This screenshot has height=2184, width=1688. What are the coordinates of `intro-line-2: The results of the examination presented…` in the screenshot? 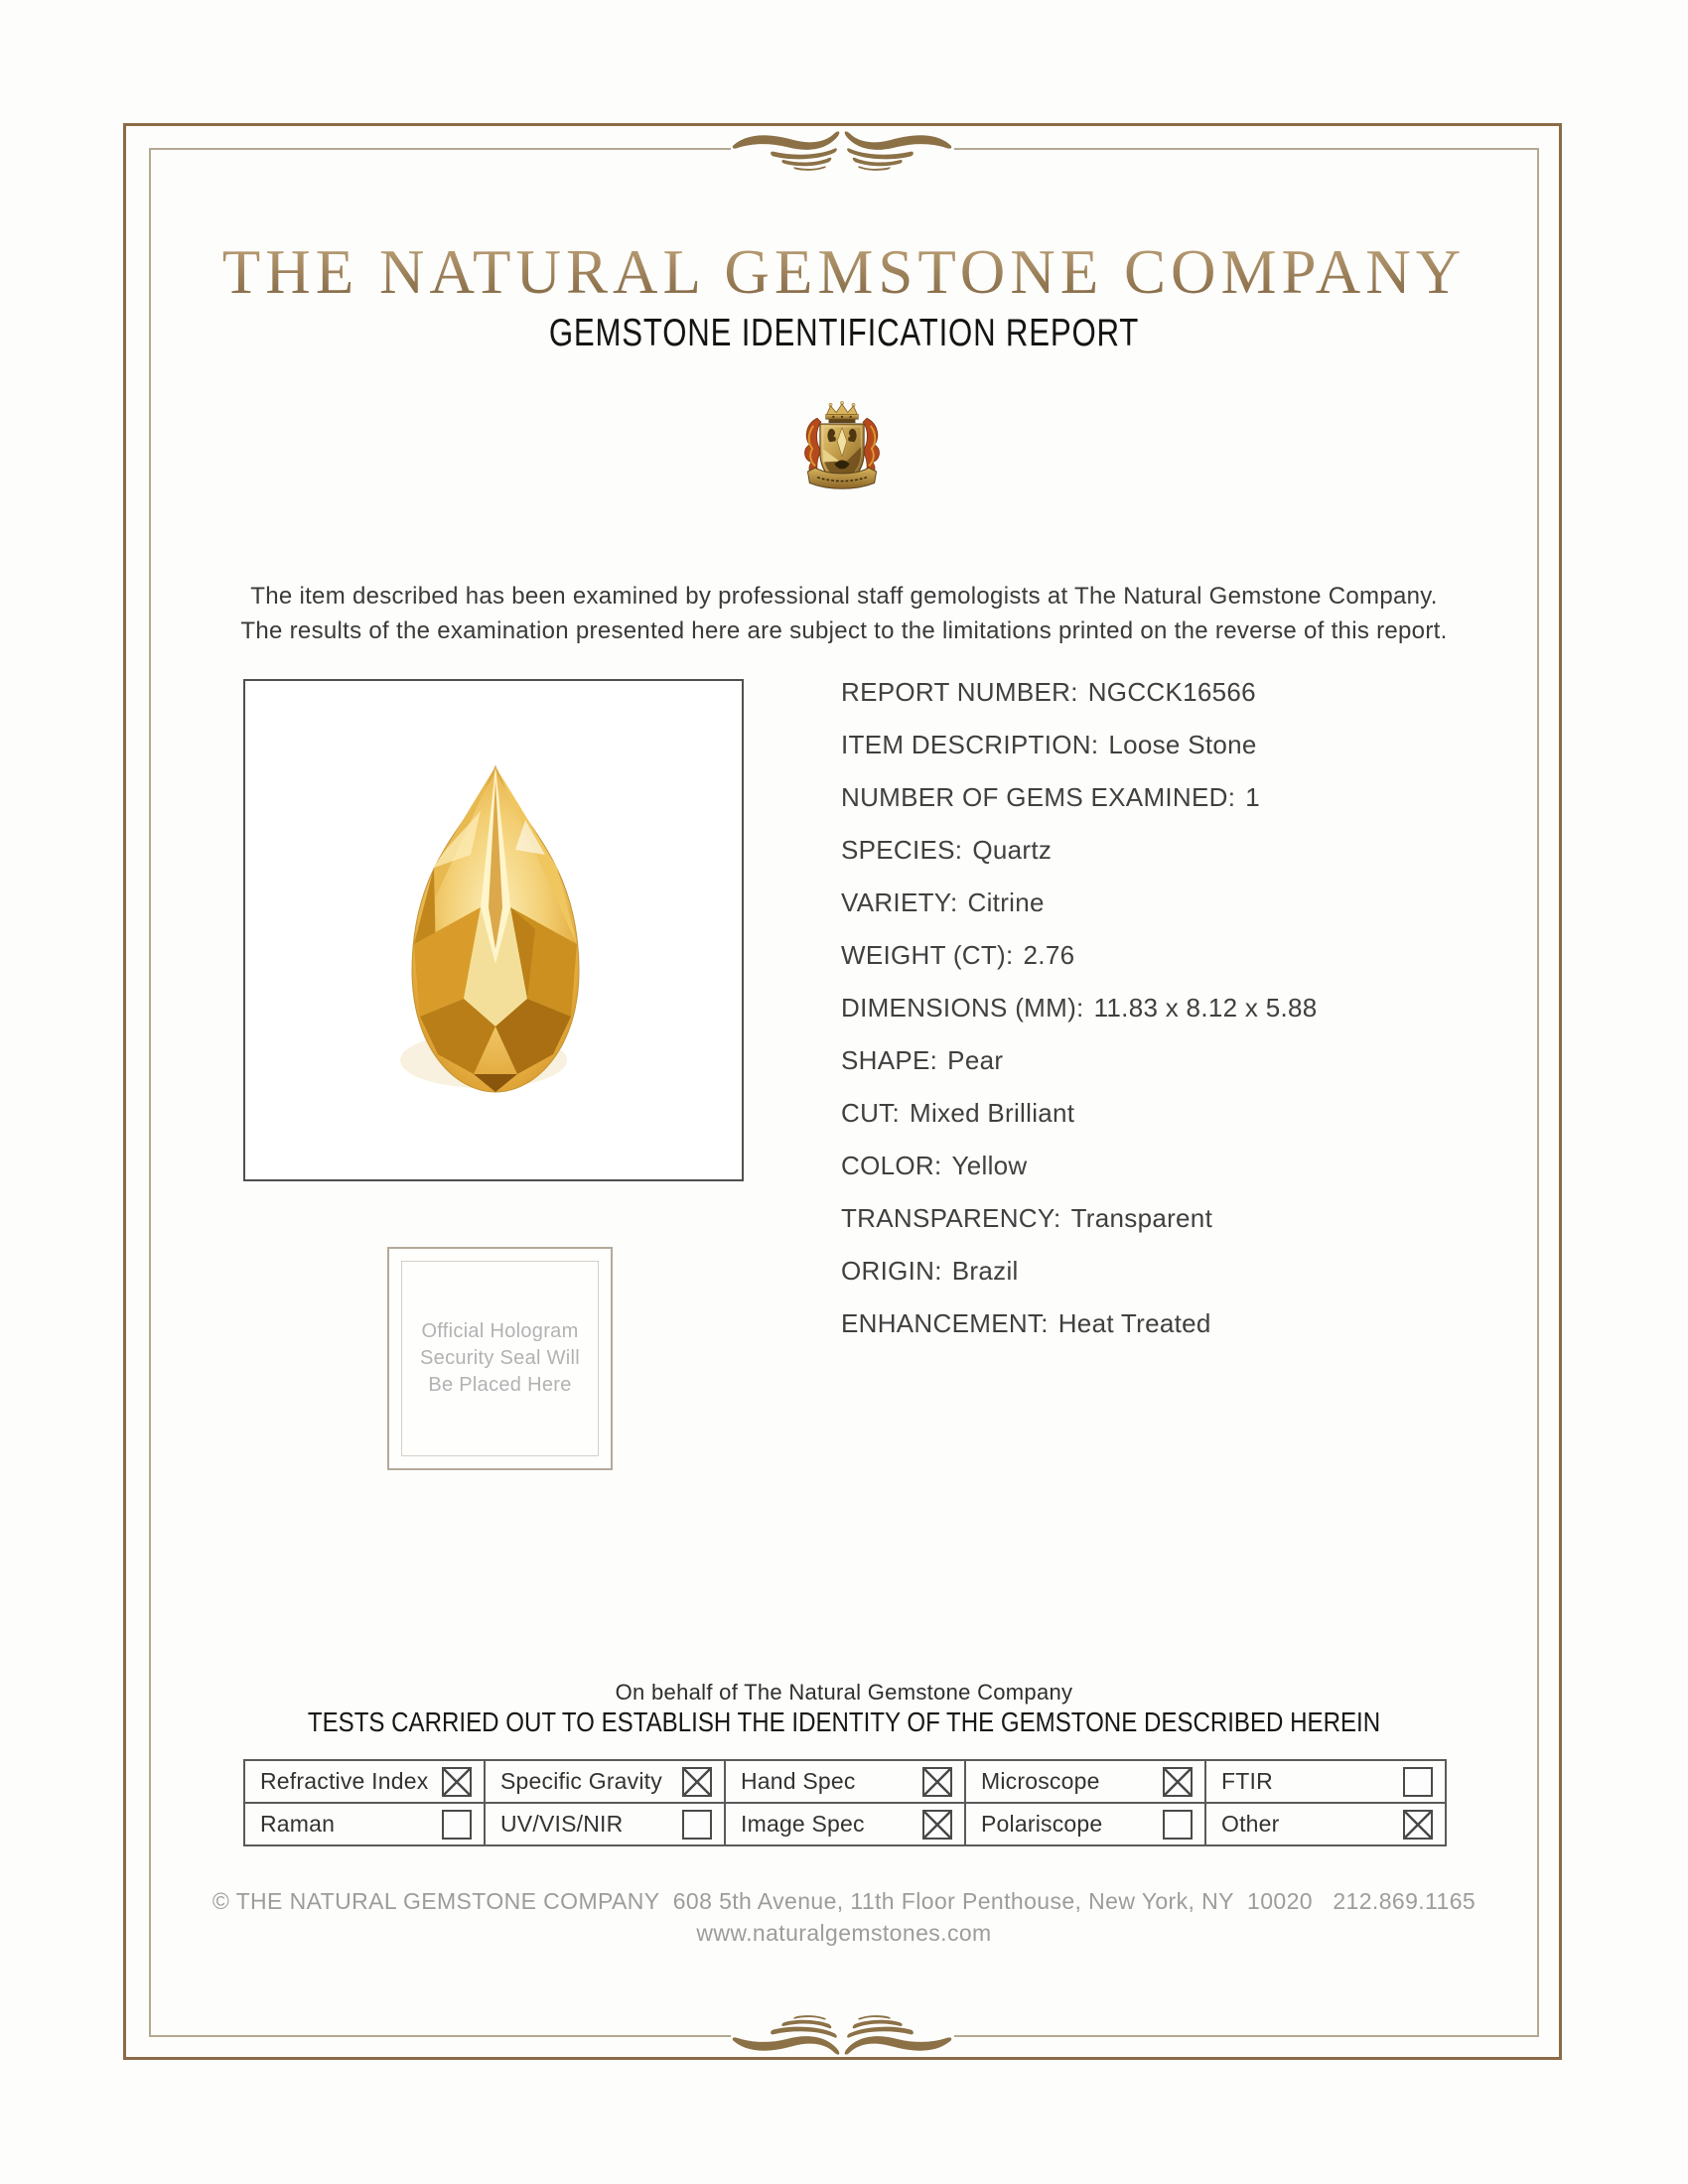 It's located at (844, 630).